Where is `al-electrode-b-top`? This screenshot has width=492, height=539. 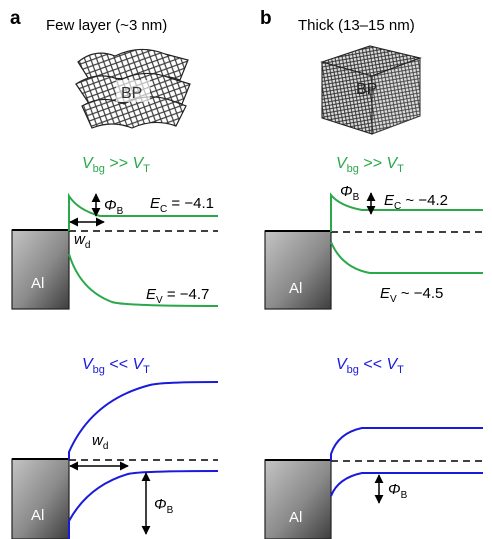
al-electrode-b-top is located at coordinates (298, 270).